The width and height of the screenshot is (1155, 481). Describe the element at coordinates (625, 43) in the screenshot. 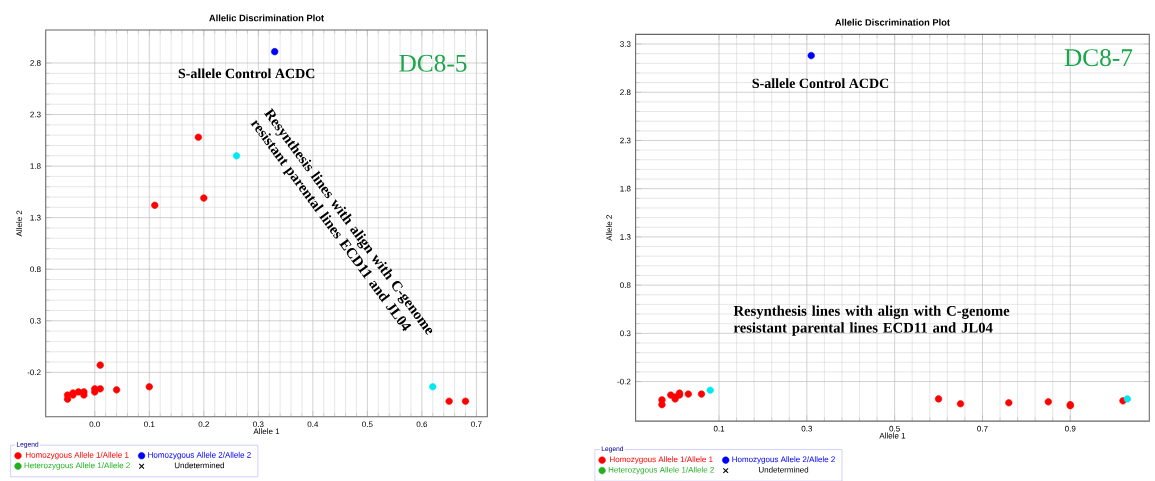

I see `y-tick-label: 3.3` at that location.